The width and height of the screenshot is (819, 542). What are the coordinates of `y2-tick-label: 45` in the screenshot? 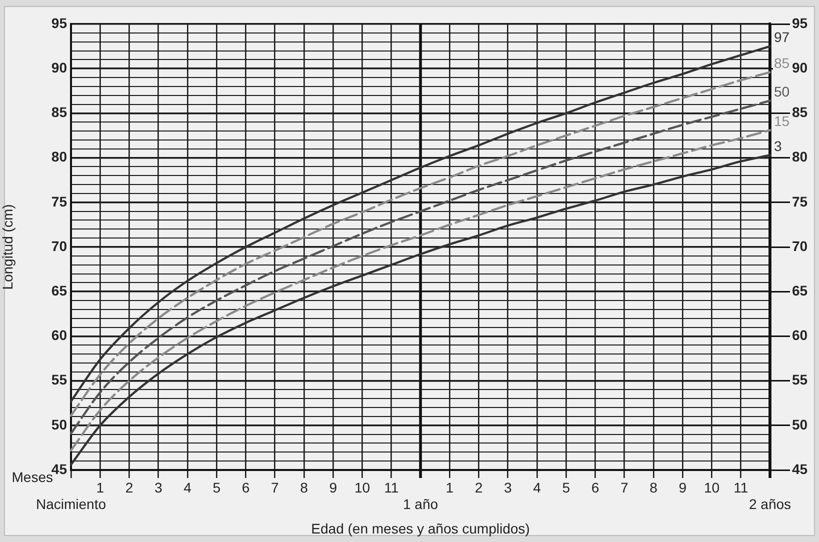 It's located at (800, 468).